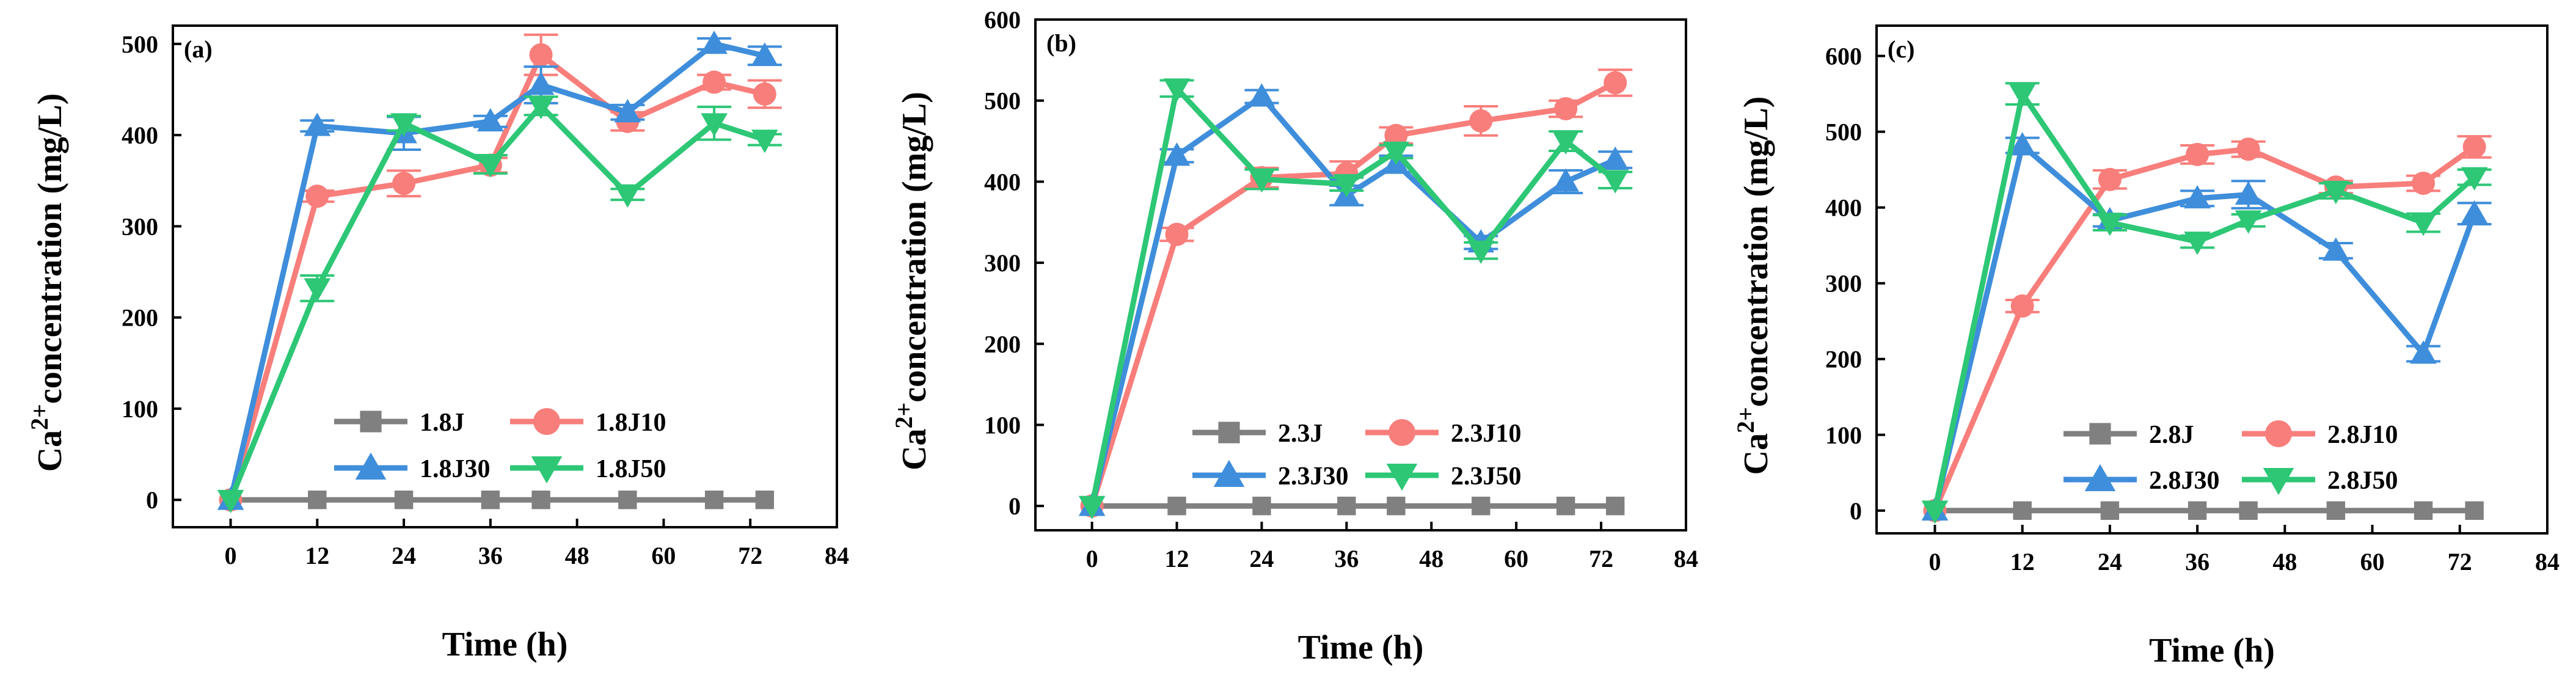 The height and width of the screenshot is (683, 2576). Describe the element at coordinates (2110, 561) in the screenshot. I see `x-tick-label: 24` at that location.